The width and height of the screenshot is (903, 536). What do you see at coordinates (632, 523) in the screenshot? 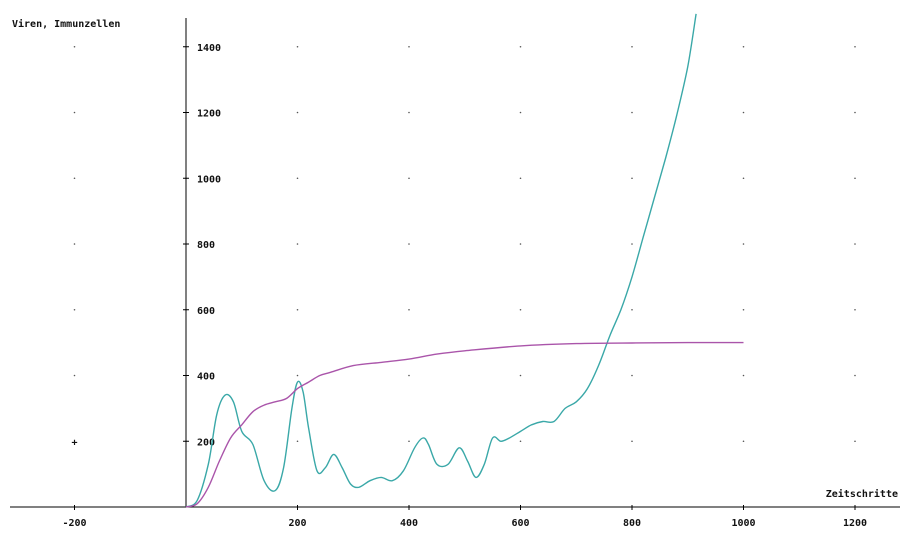
I see `x-tick-label: 800` at bounding box center [632, 523].